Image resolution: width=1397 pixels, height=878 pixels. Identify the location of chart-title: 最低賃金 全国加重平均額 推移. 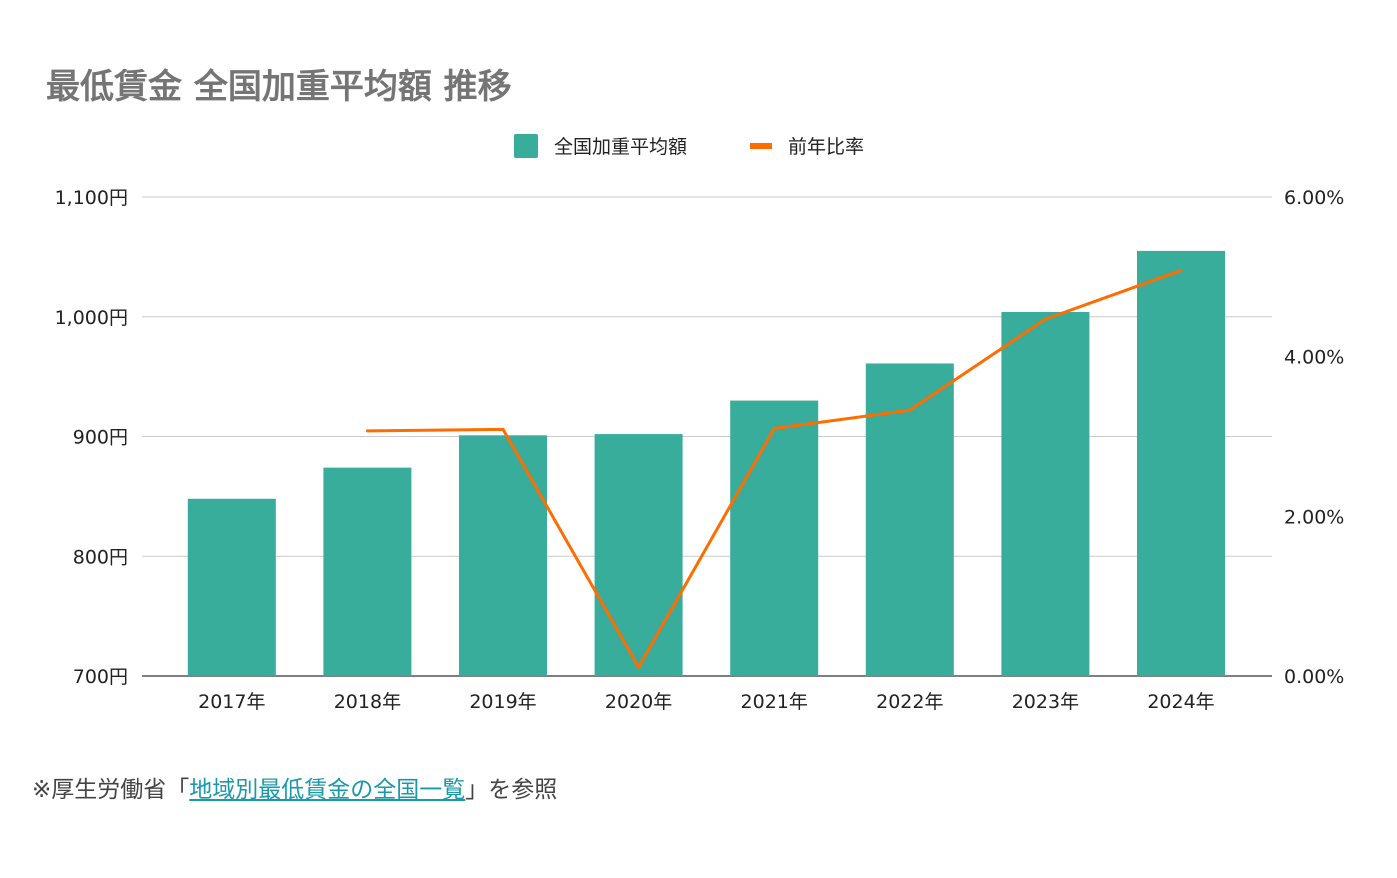
(279, 87).